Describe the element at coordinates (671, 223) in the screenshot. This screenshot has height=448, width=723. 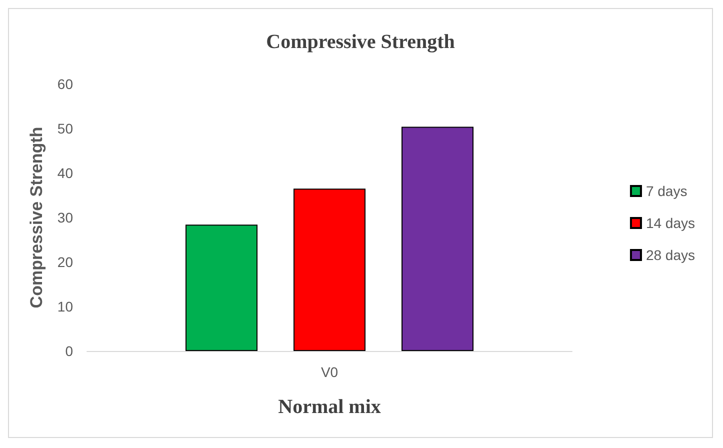
I see `legend-label: 14 days` at that location.